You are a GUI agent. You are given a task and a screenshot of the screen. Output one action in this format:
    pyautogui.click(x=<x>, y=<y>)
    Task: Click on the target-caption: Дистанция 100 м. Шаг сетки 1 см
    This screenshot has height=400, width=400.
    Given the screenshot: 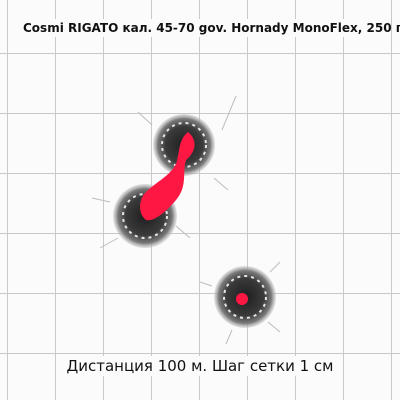 What is the action you would take?
    pyautogui.click(x=200, y=366)
    